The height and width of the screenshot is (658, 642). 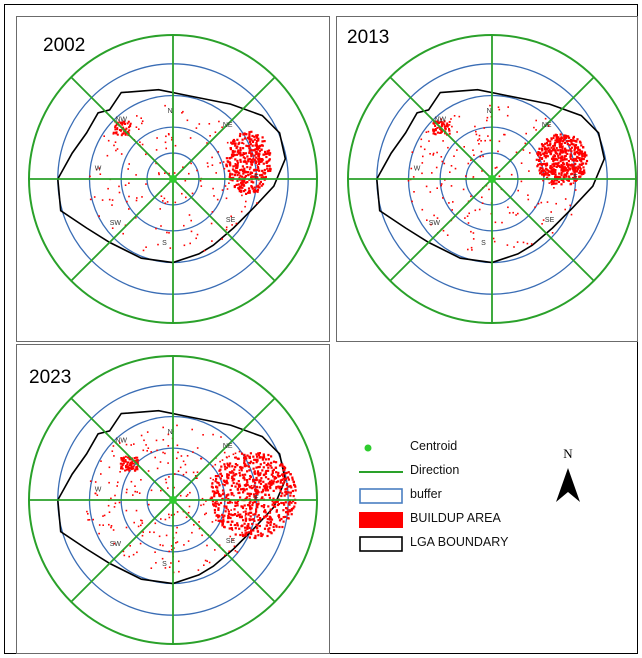 What do you see at coordinates (121, 440) in the screenshot?
I see `sector-label-nw: NW` at bounding box center [121, 440].